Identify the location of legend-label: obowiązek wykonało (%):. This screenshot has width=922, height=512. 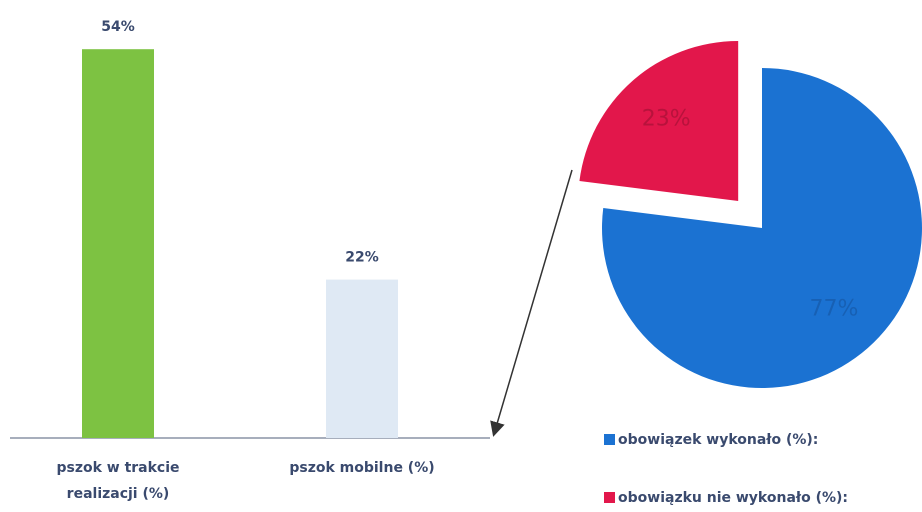
(718, 440).